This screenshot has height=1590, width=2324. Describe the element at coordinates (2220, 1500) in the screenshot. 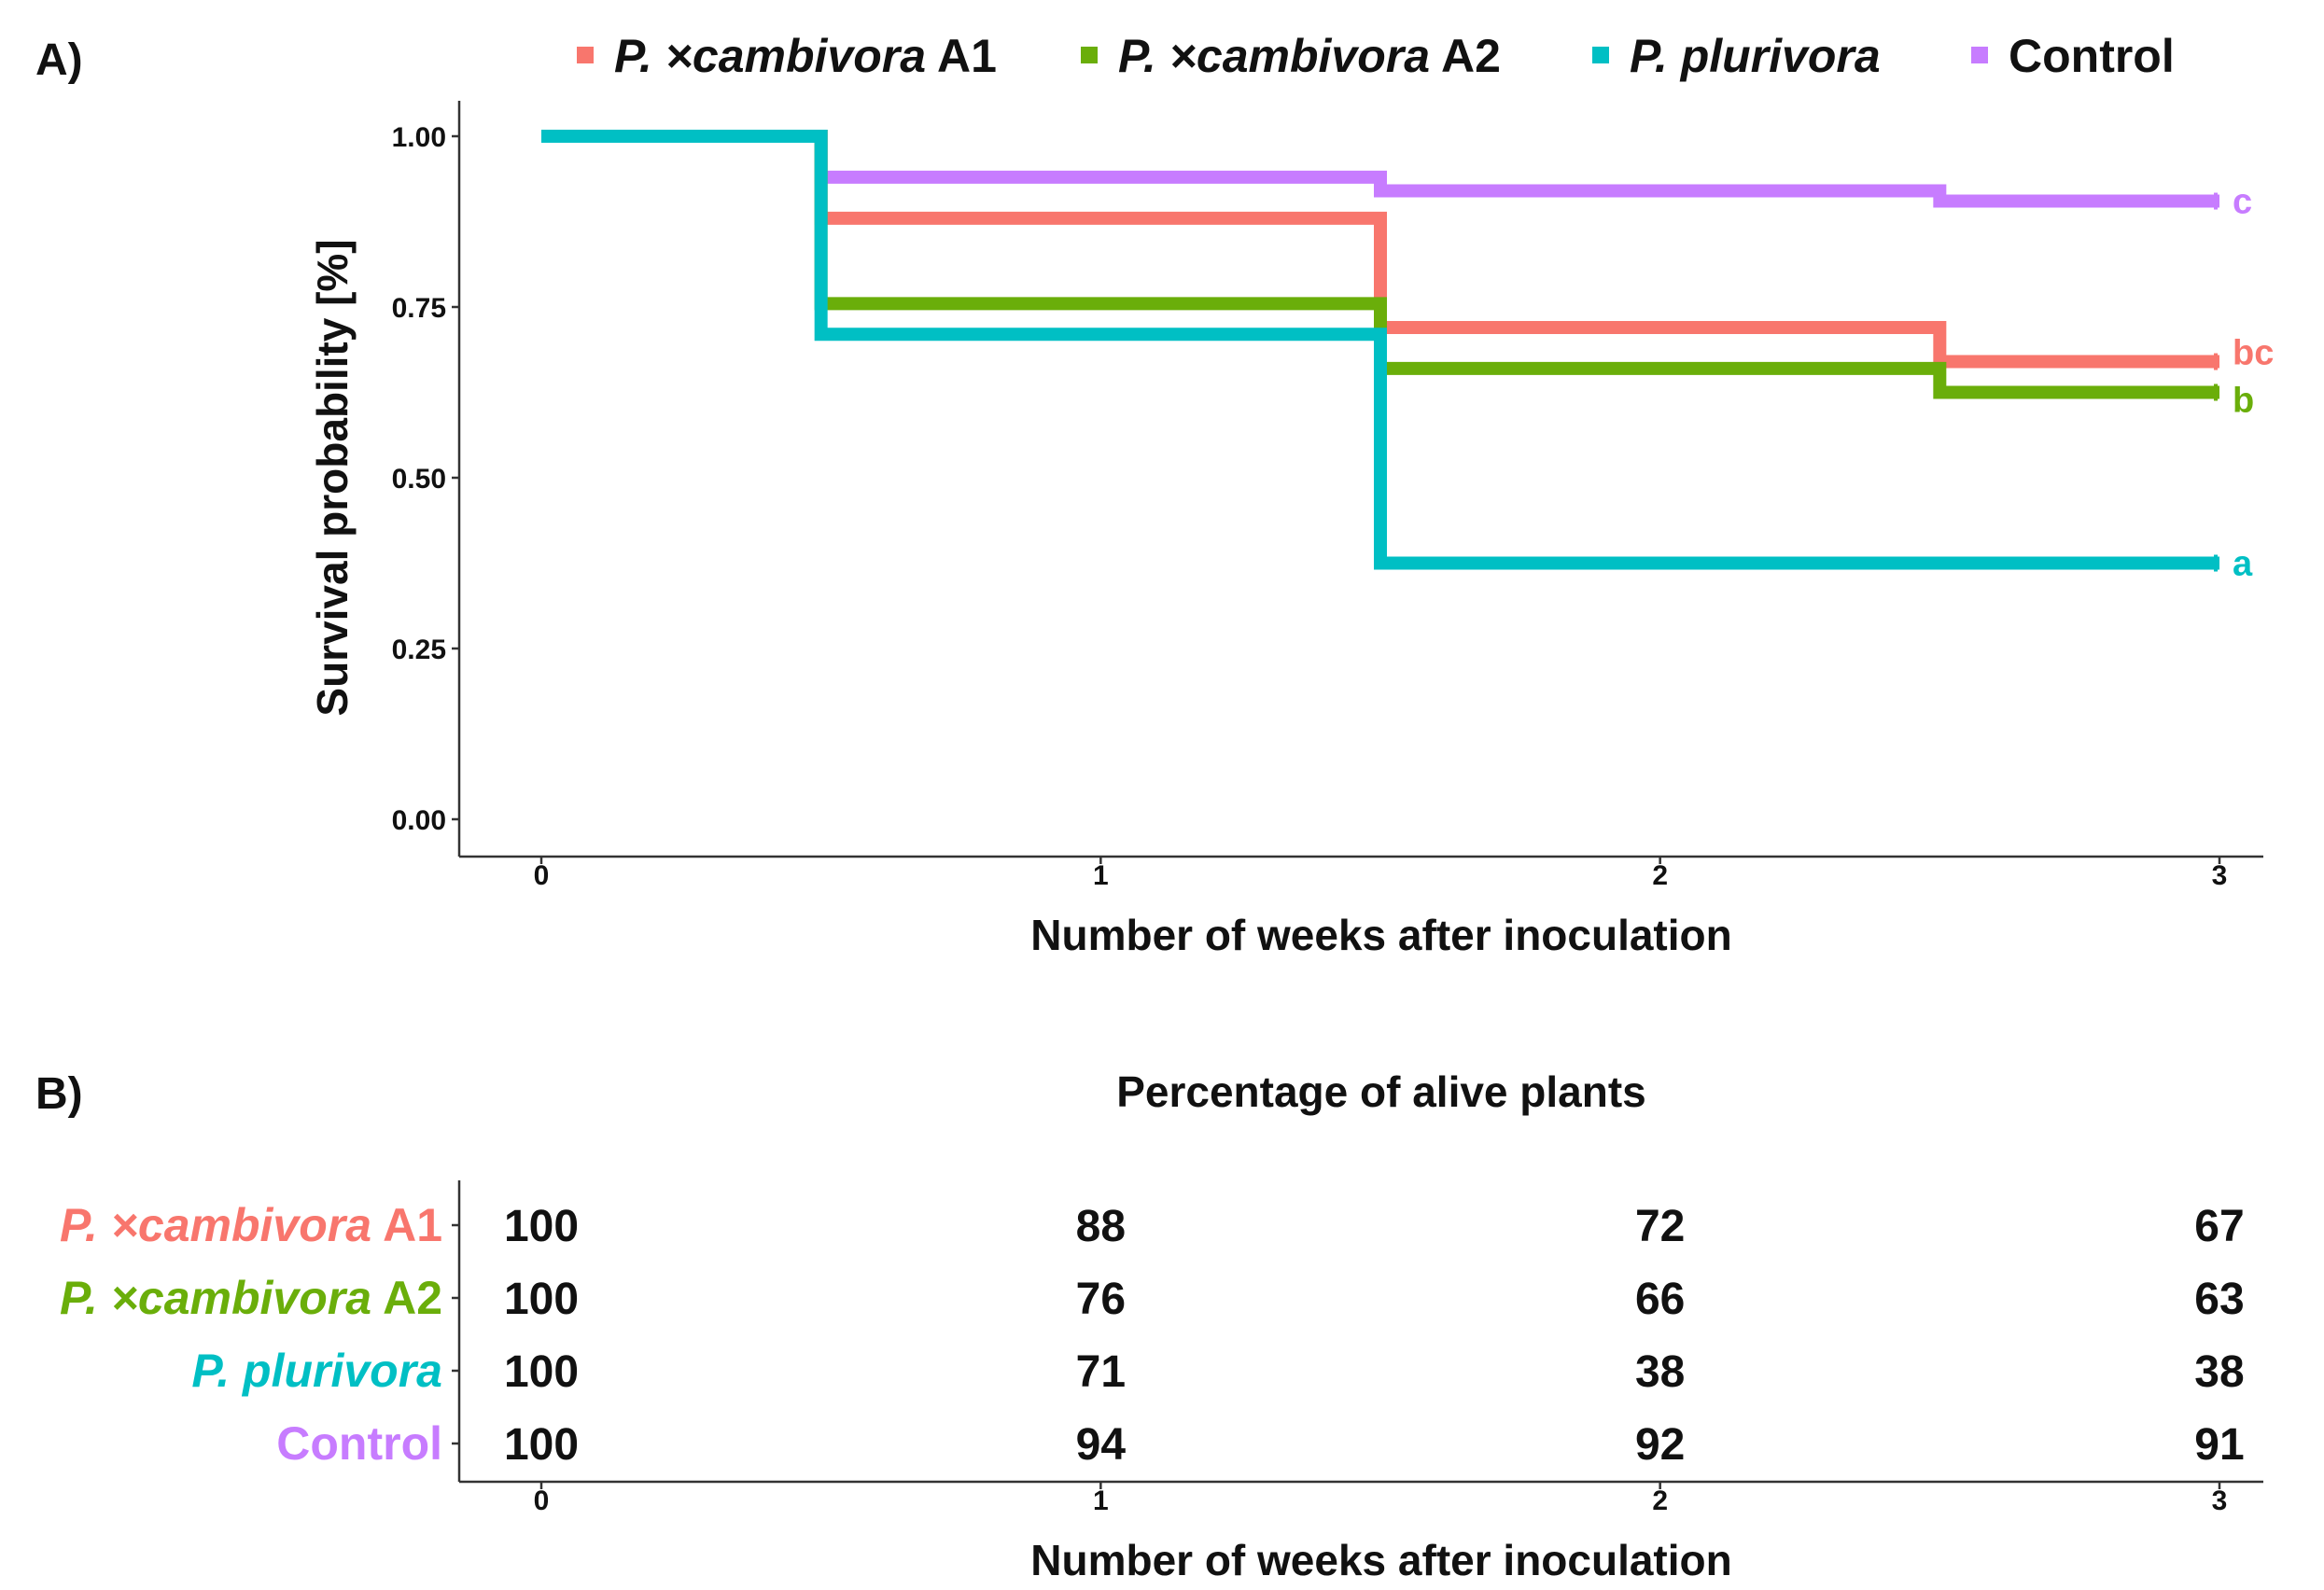

I see `table-x-tick-label: 3` at that location.